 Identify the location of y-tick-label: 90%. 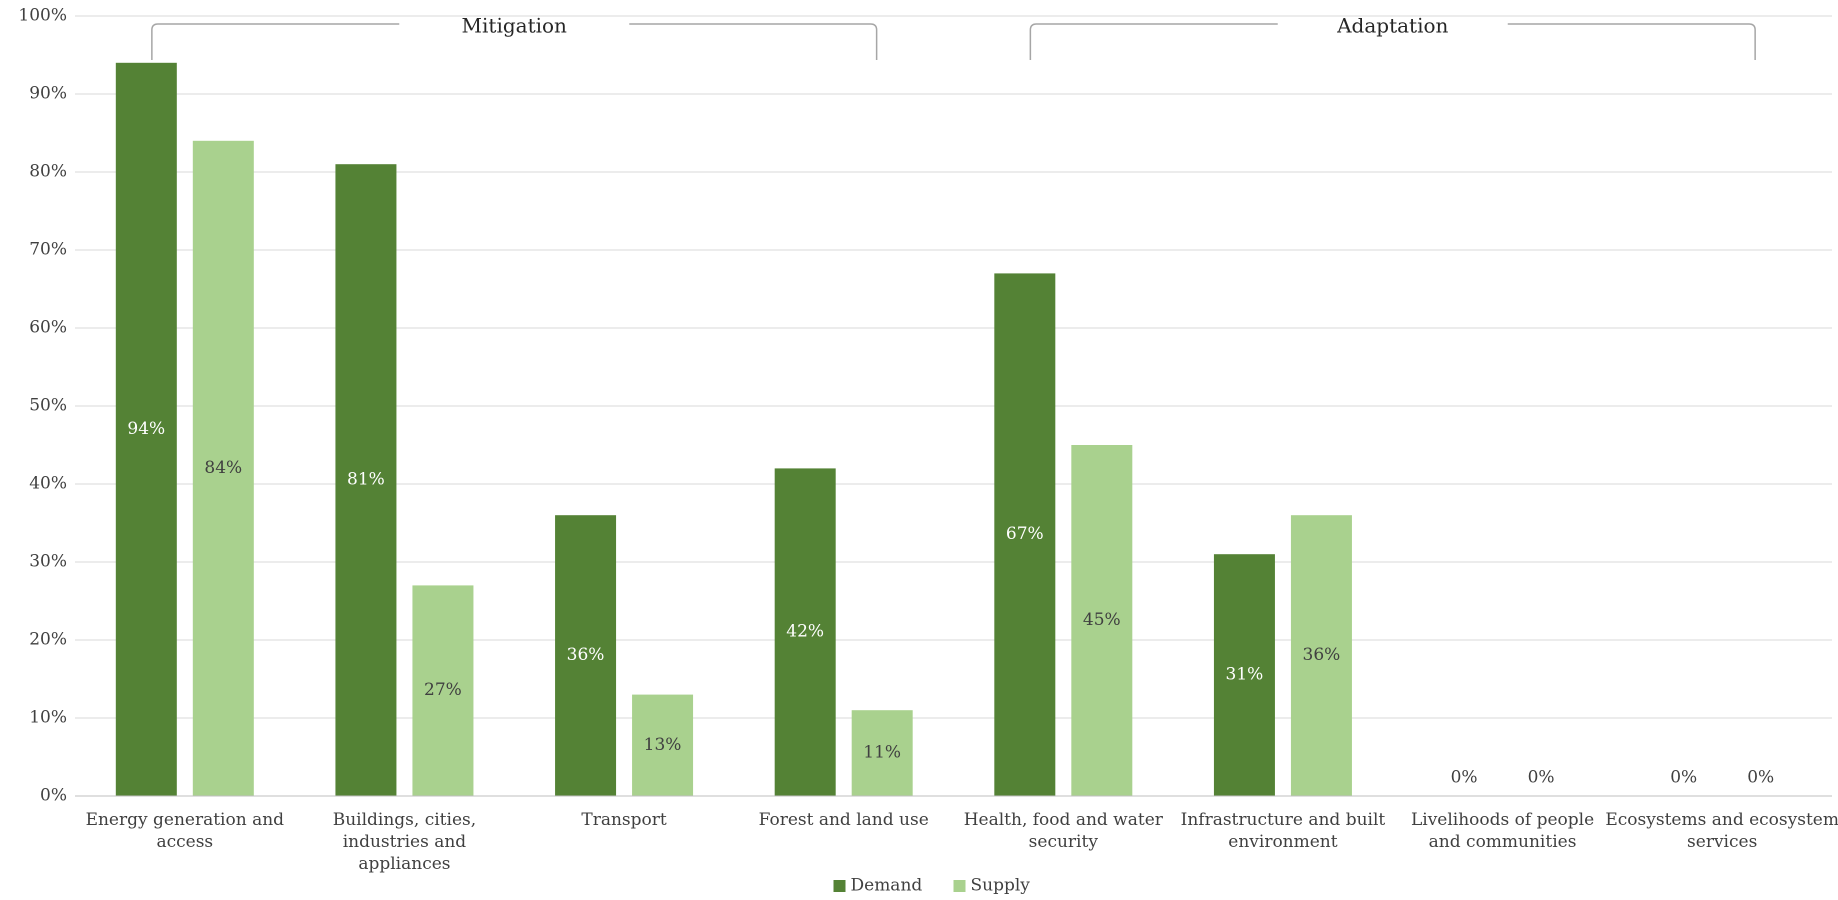
(48, 94).